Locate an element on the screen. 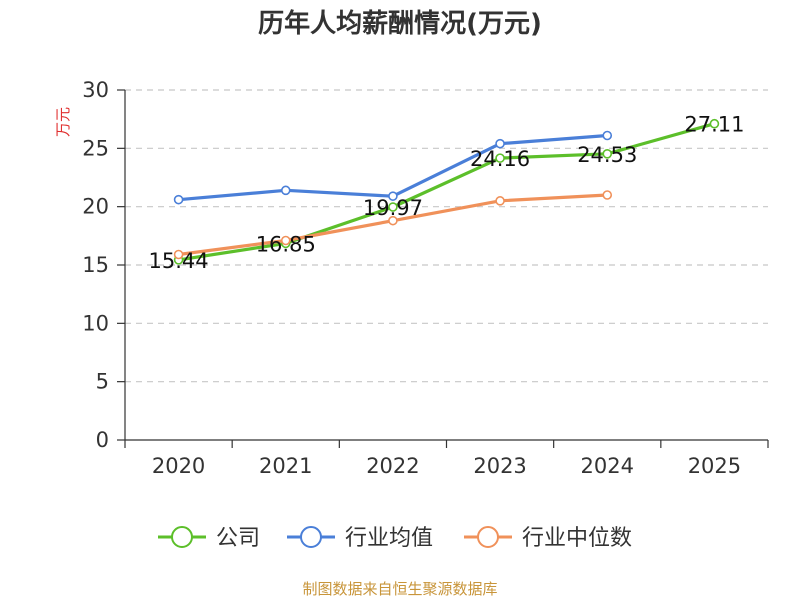 This screenshot has height=600, width=800. legend-item: 行业均值 is located at coordinates (360, 538).